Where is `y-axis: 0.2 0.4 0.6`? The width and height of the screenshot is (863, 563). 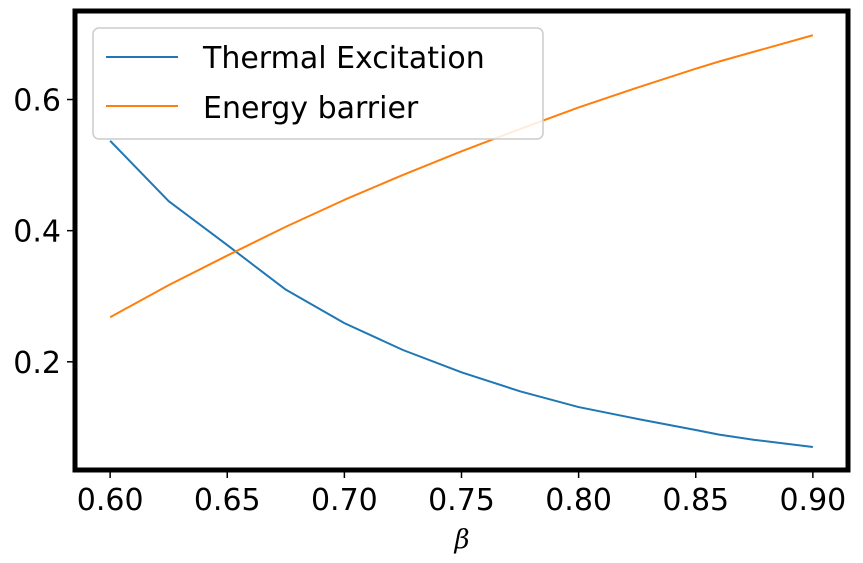 y-axis: 0.2 0.4 0.6 is located at coordinates (44, 232).